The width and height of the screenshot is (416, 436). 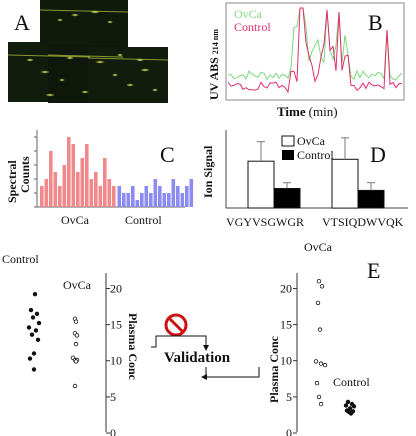 I want to click on right-scatter-dots, so click(x=335, y=347).